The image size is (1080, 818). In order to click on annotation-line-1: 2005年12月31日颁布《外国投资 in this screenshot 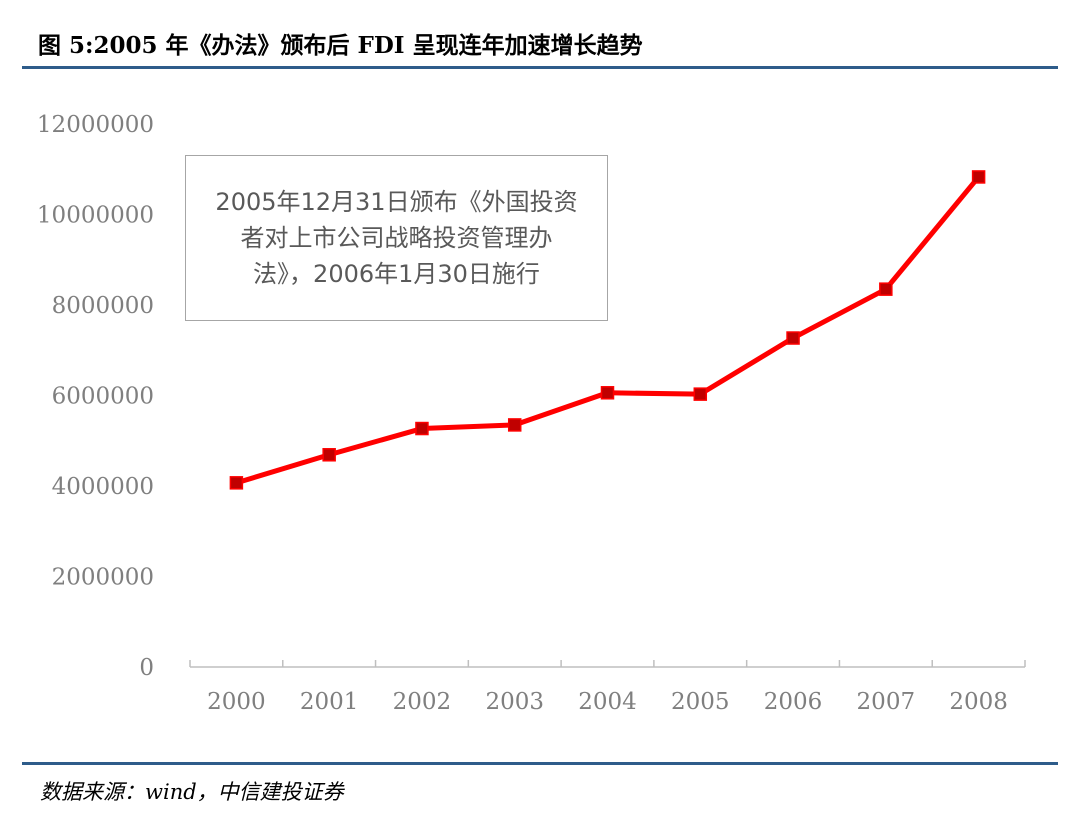, I will do `click(396, 202)`.